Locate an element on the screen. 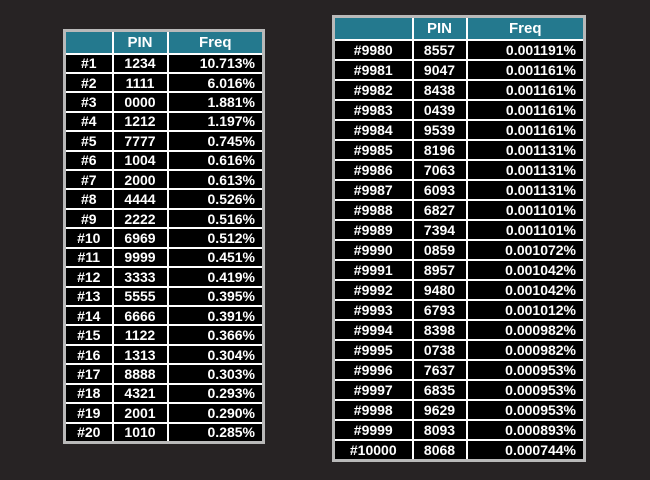 This screenshot has width=650, height=480. pin-cell: 1122 is located at coordinates (140, 335).